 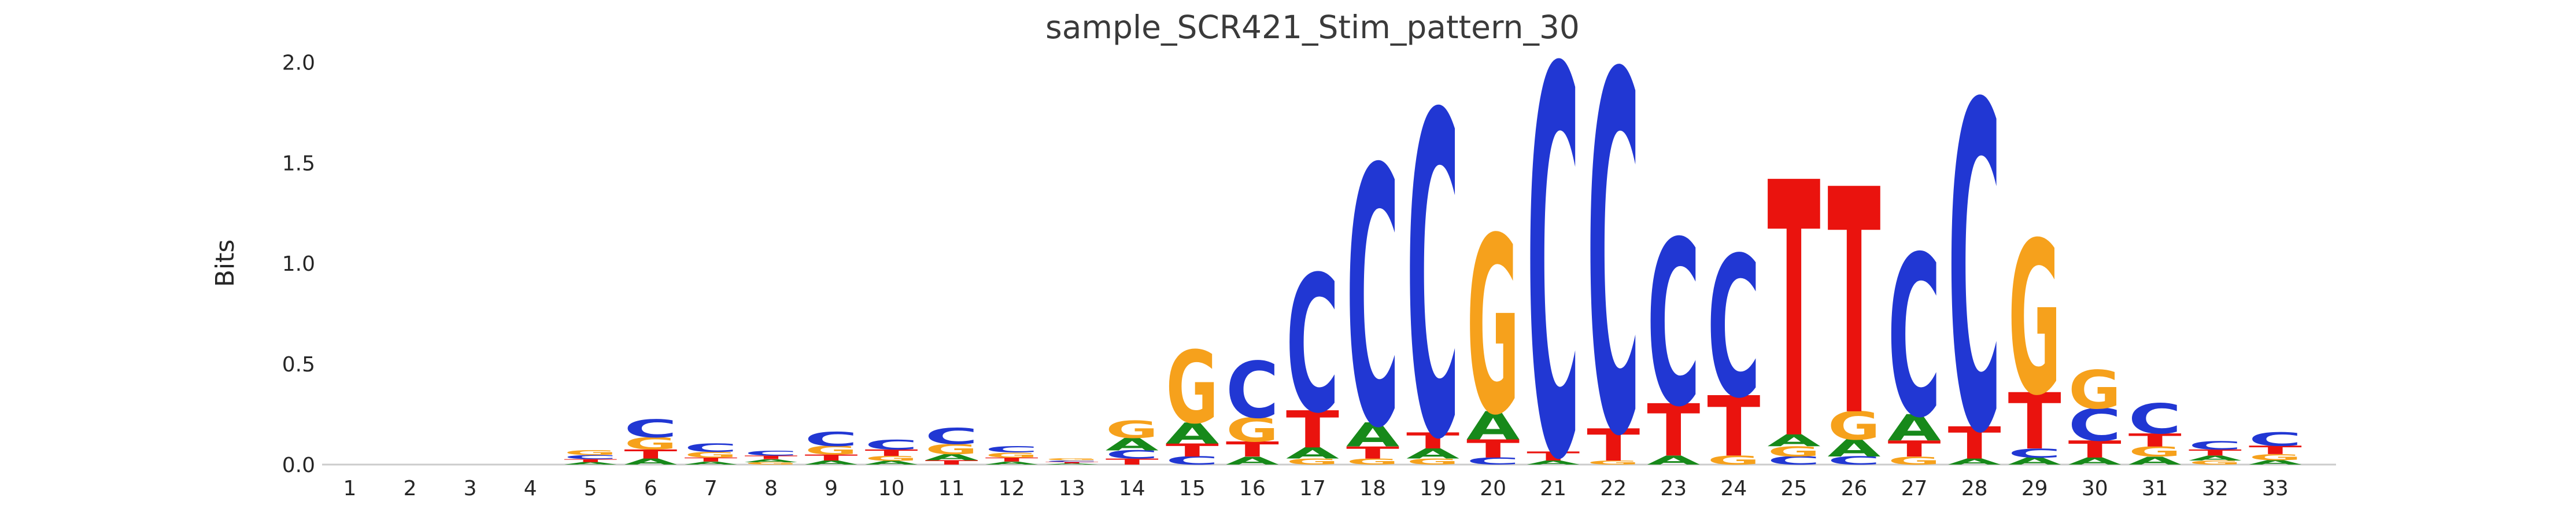 I want to click on y-tick-label: 0.0, so click(x=298, y=465).